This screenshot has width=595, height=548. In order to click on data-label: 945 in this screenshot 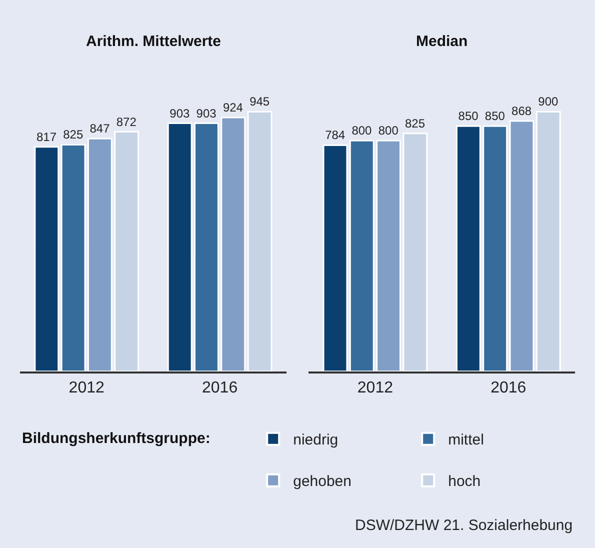, I will do `click(260, 101)`.